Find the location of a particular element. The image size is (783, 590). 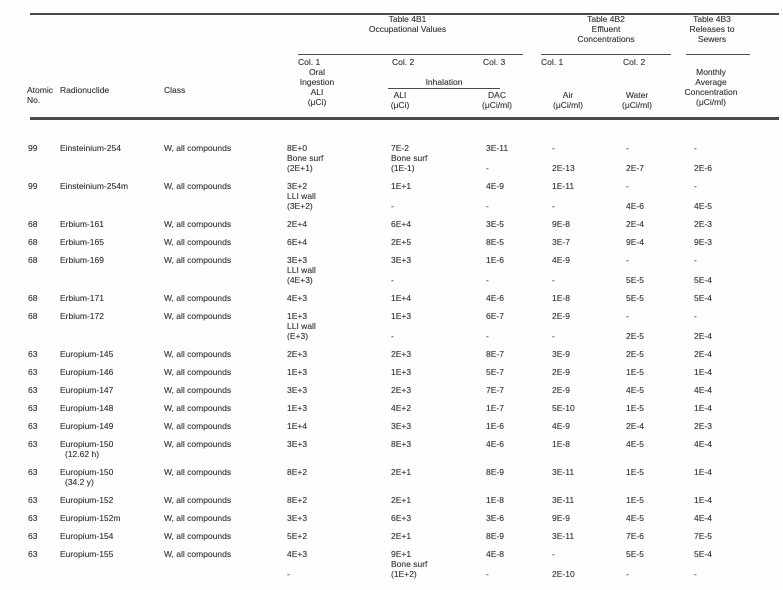

cell-oral: 3E+3 LLI wall (4E+3) is located at coordinates (339, 270).